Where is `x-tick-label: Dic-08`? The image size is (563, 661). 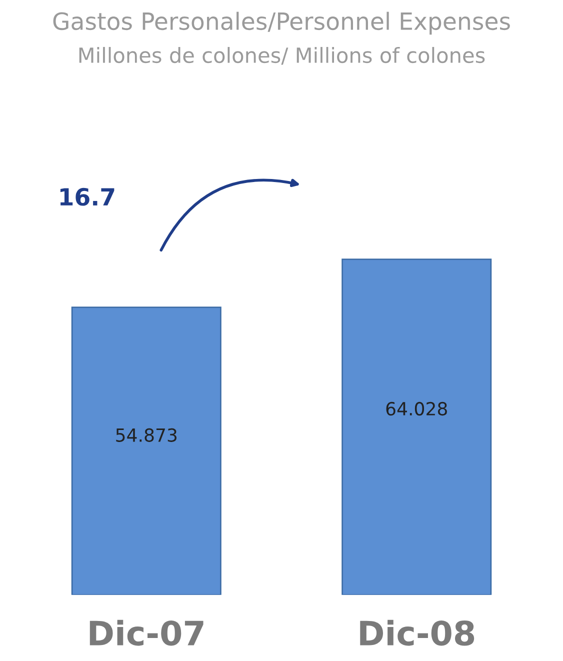 x-tick-label: Dic-08 is located at coordinates (417, 633).